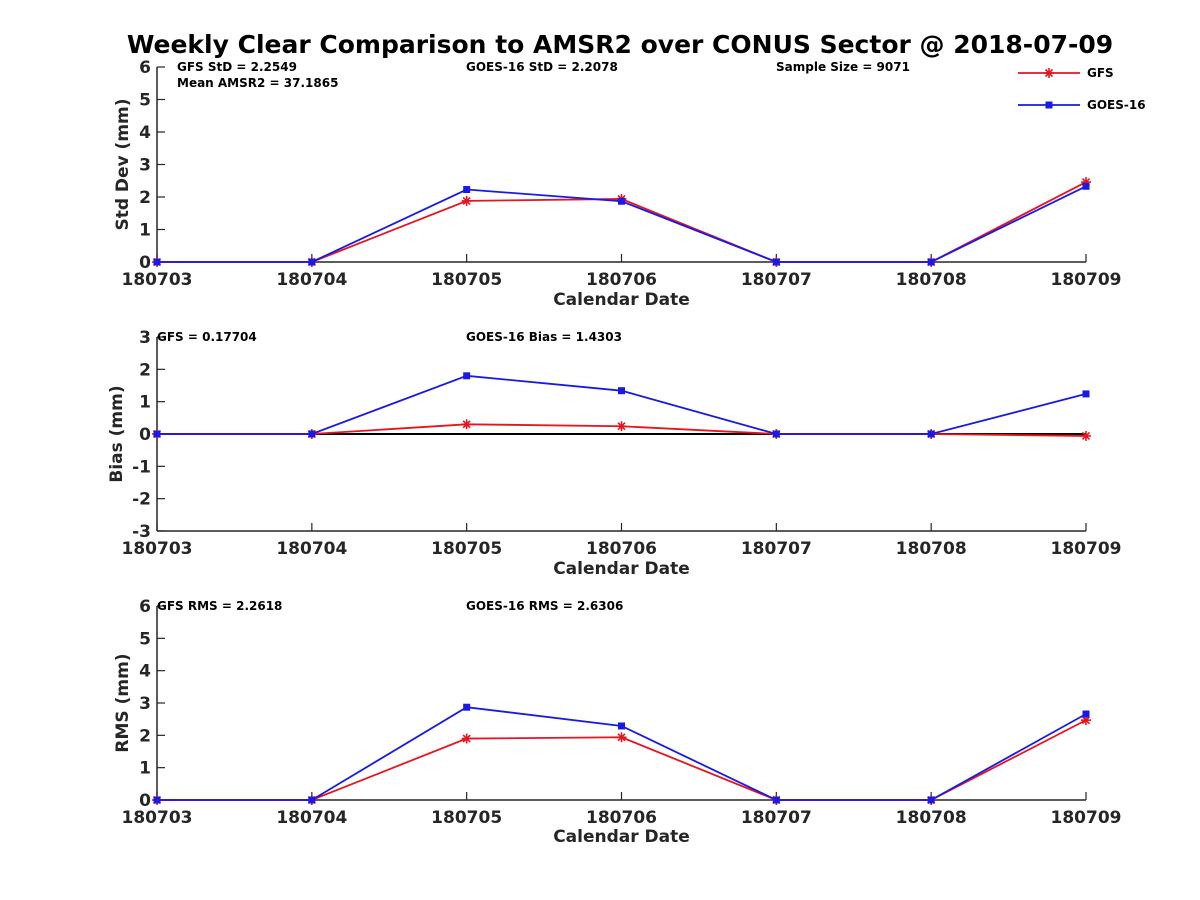  What do you see at coordinates (141, 532) in the screenshot?
I see `y-tick-label: -3` at bounding box center [141, 532].